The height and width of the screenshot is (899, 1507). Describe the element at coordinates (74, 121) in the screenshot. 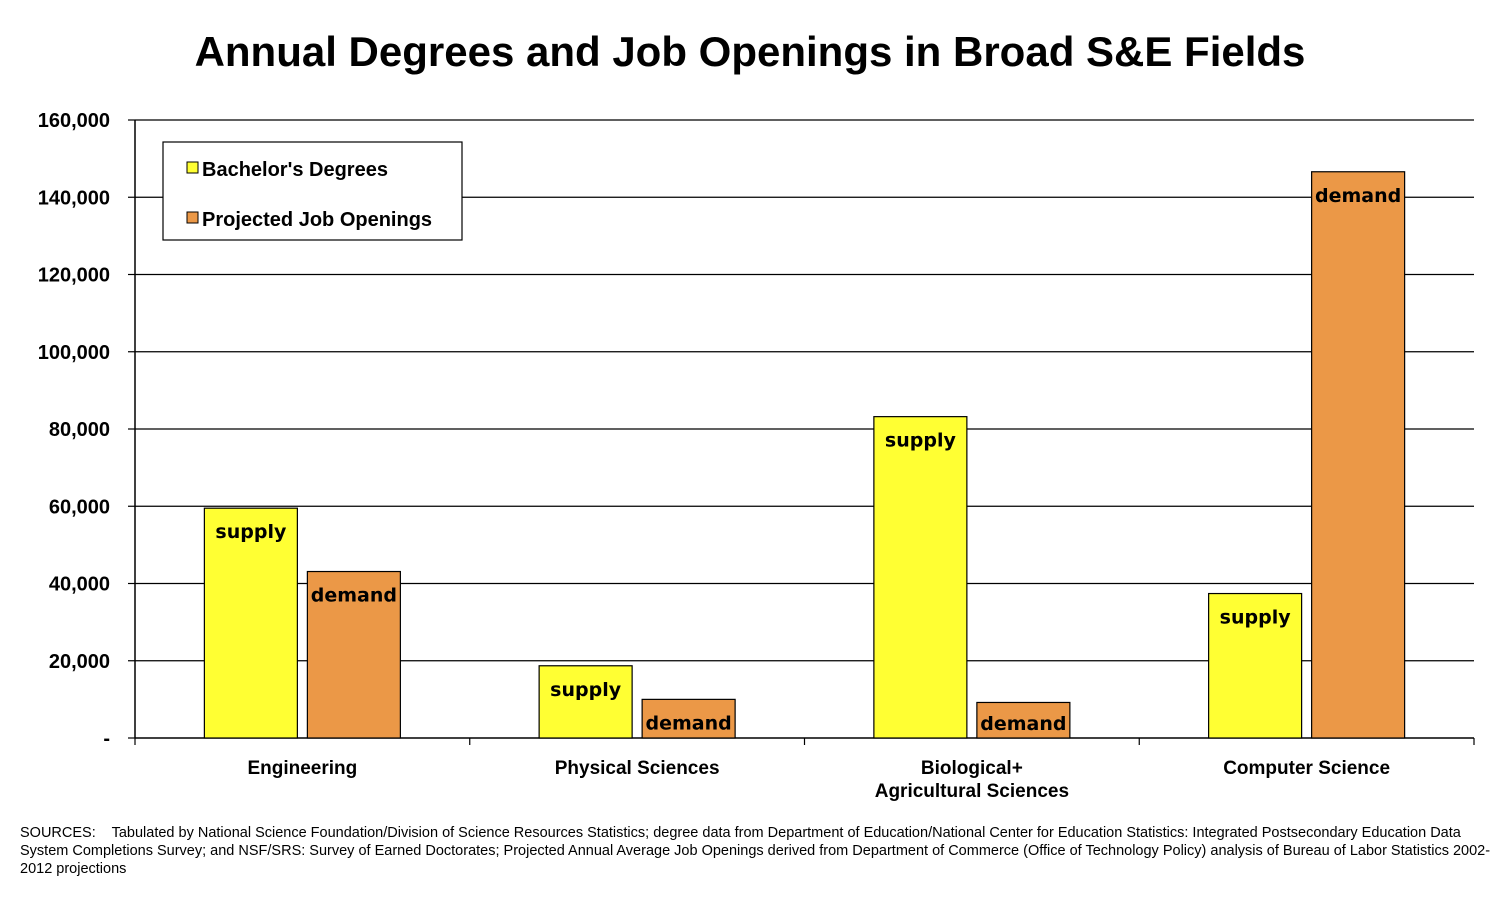

I see `y-tick-label: 160,000` at that location.